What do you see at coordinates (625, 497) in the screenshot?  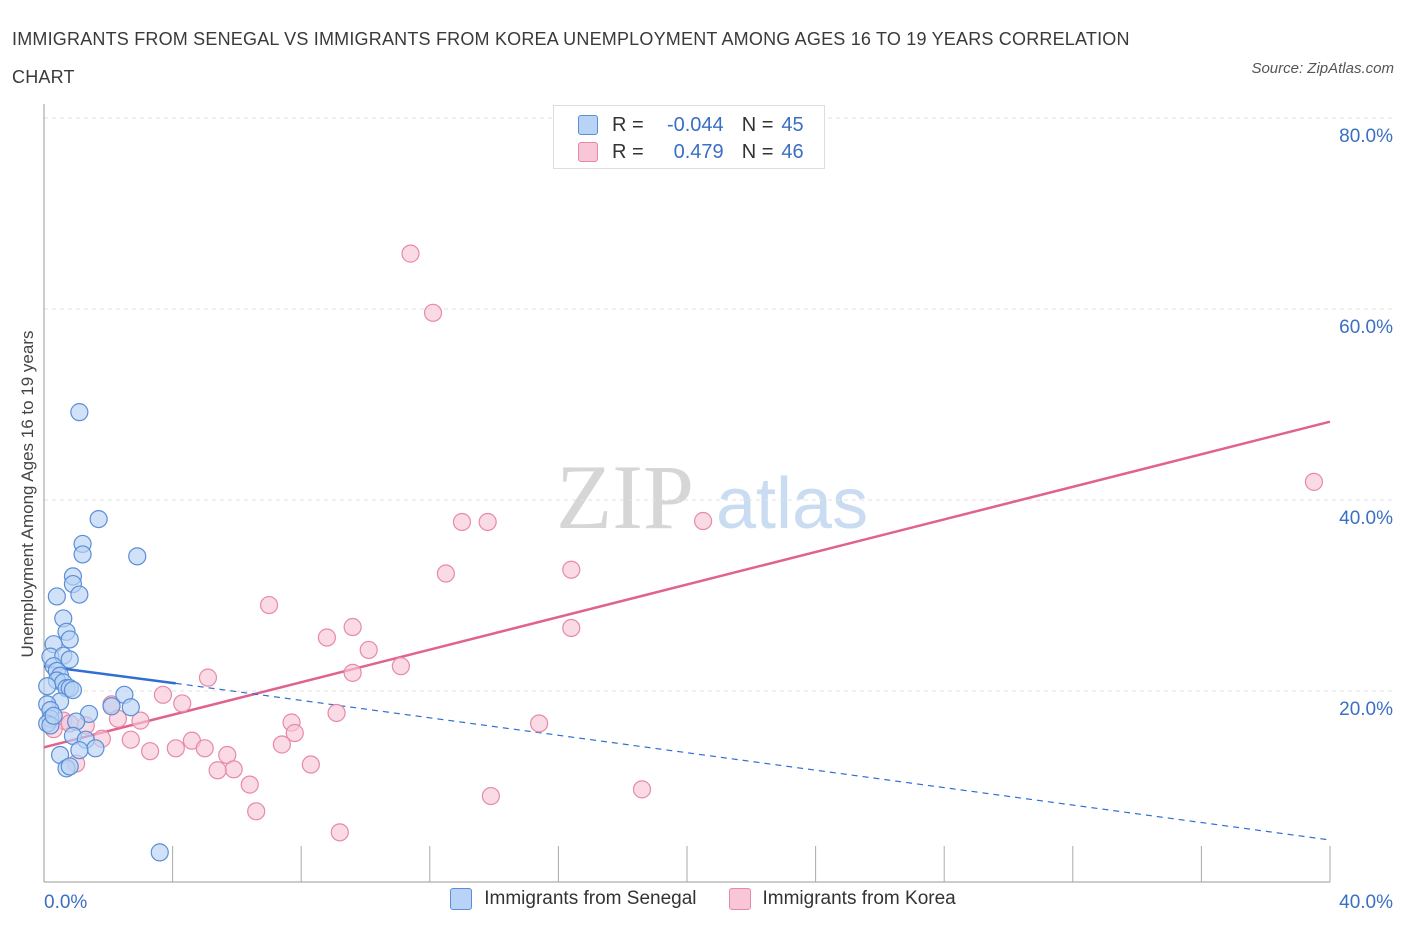 I see `watermark-zip: ZIP` at bounding box center [625, 497].